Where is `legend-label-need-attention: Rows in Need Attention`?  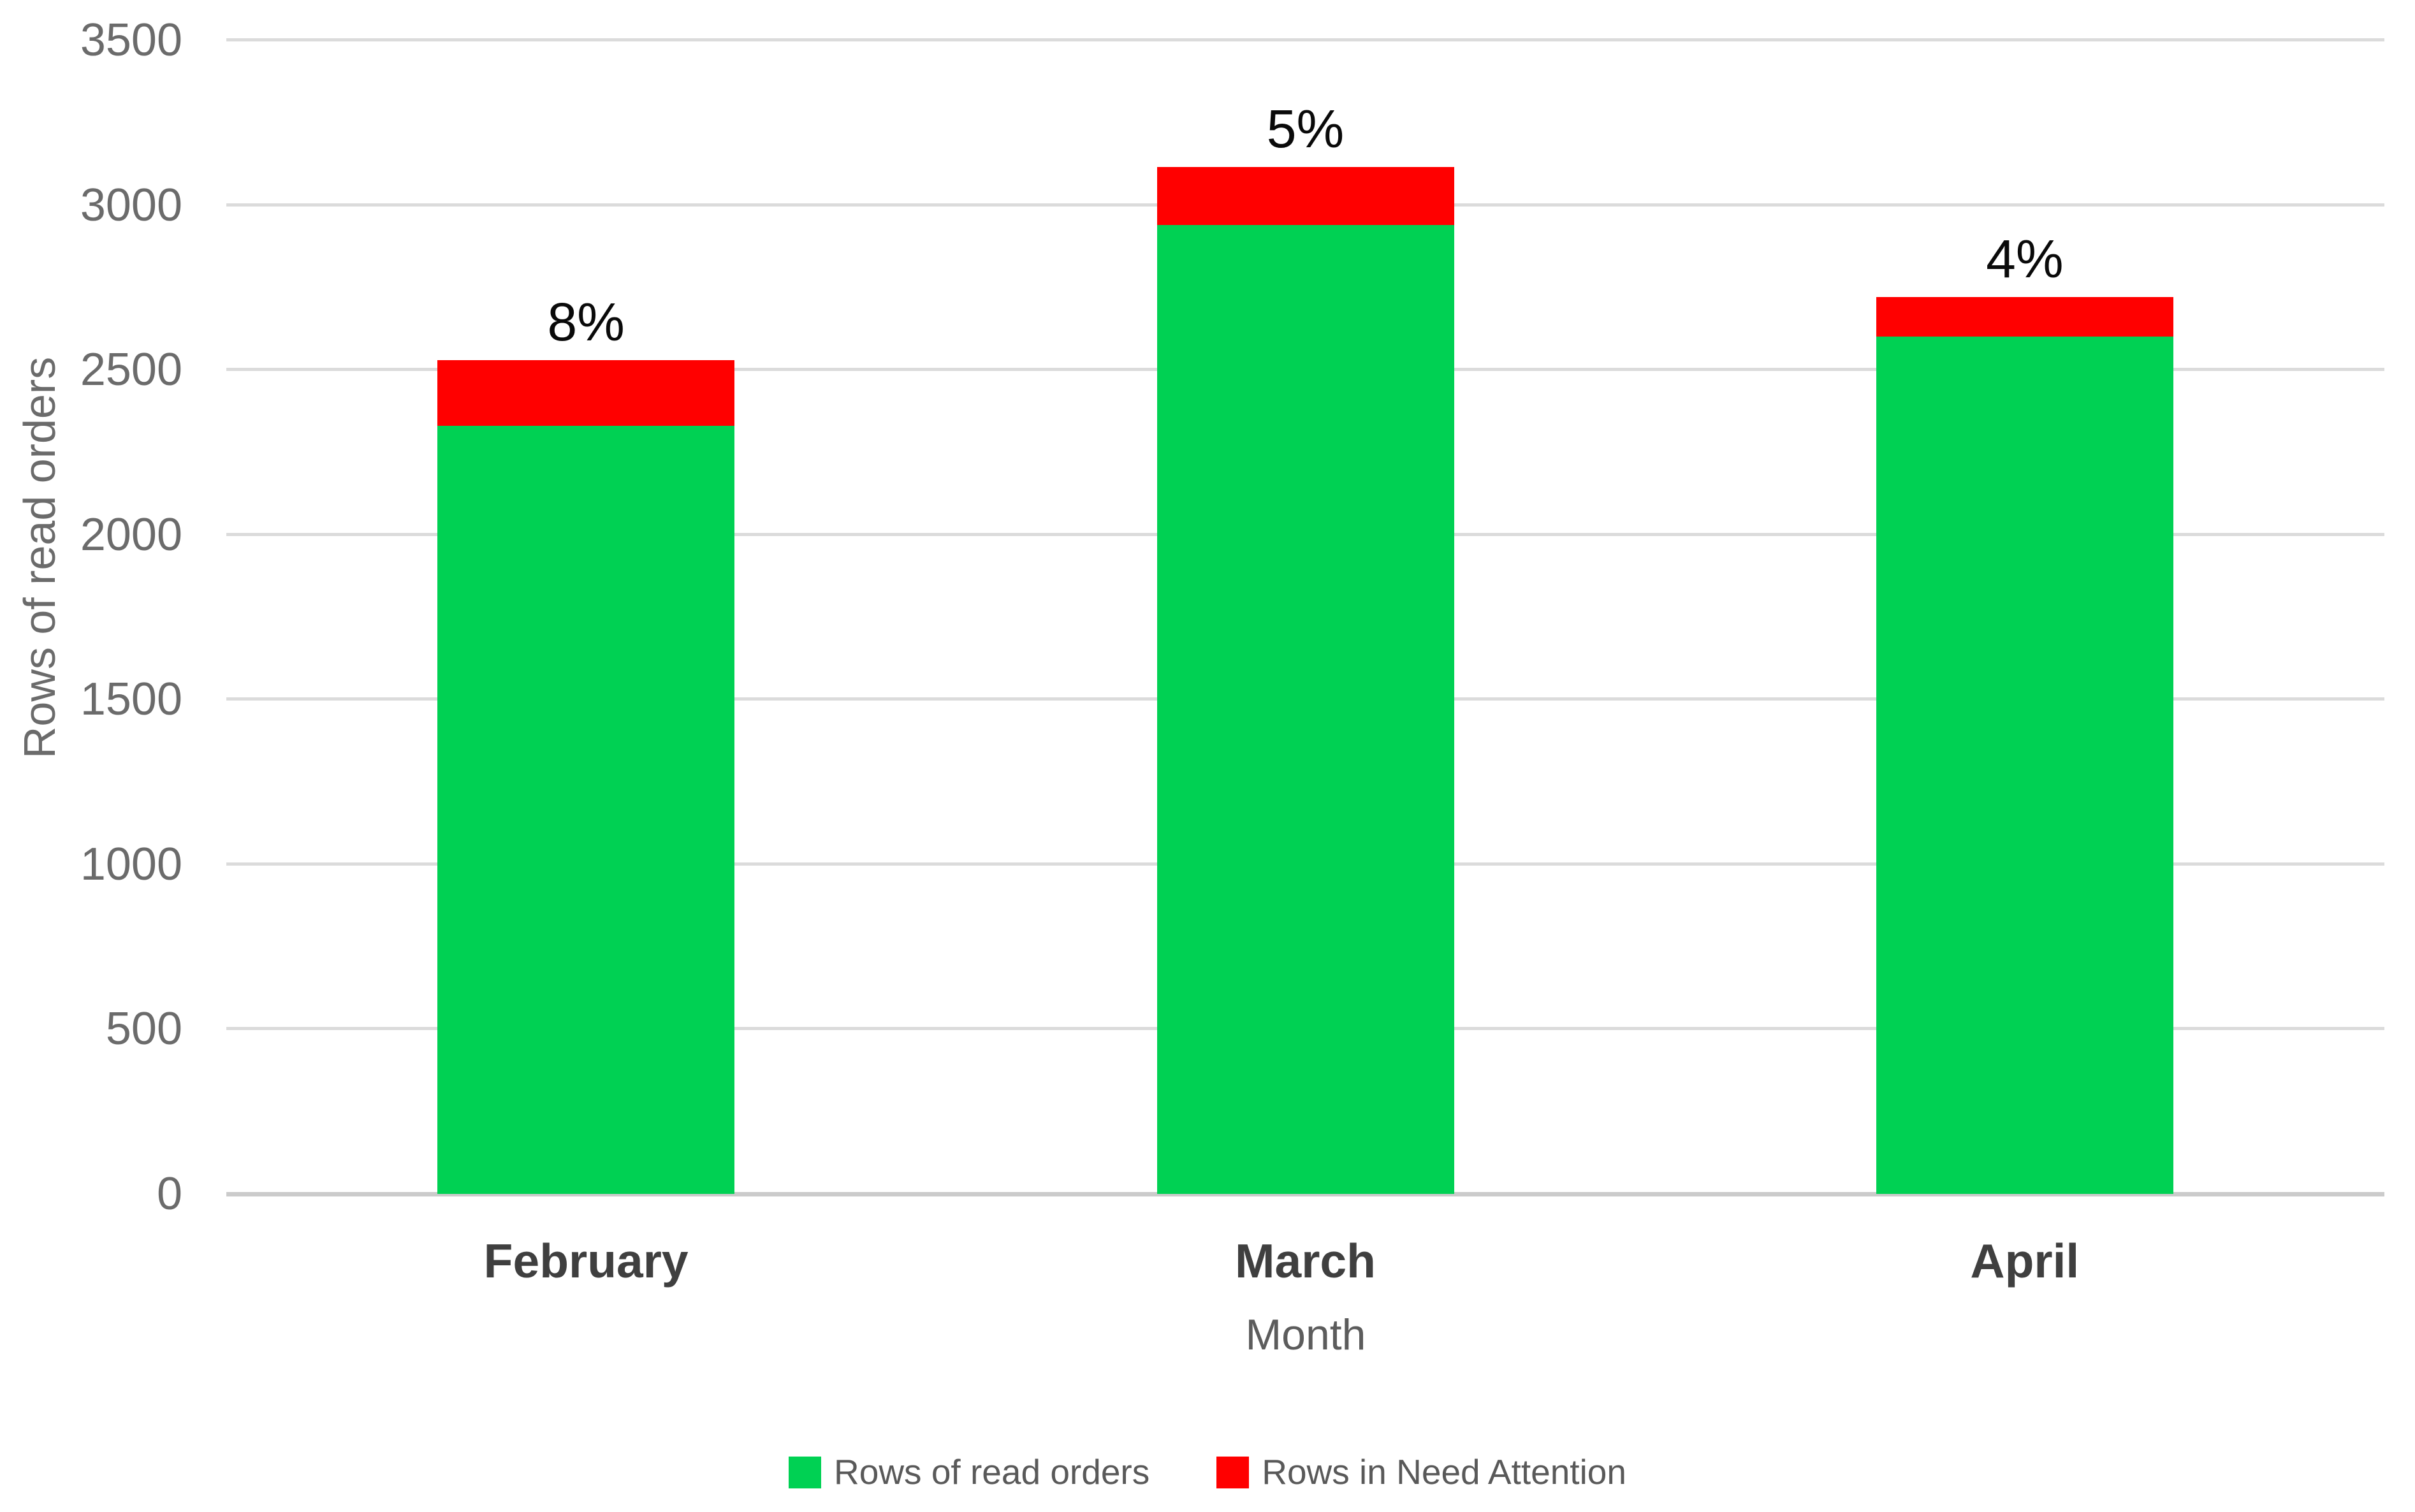 legend-label-need-attention: Rows in Need Attention is located at coordinates (1444, 1472).